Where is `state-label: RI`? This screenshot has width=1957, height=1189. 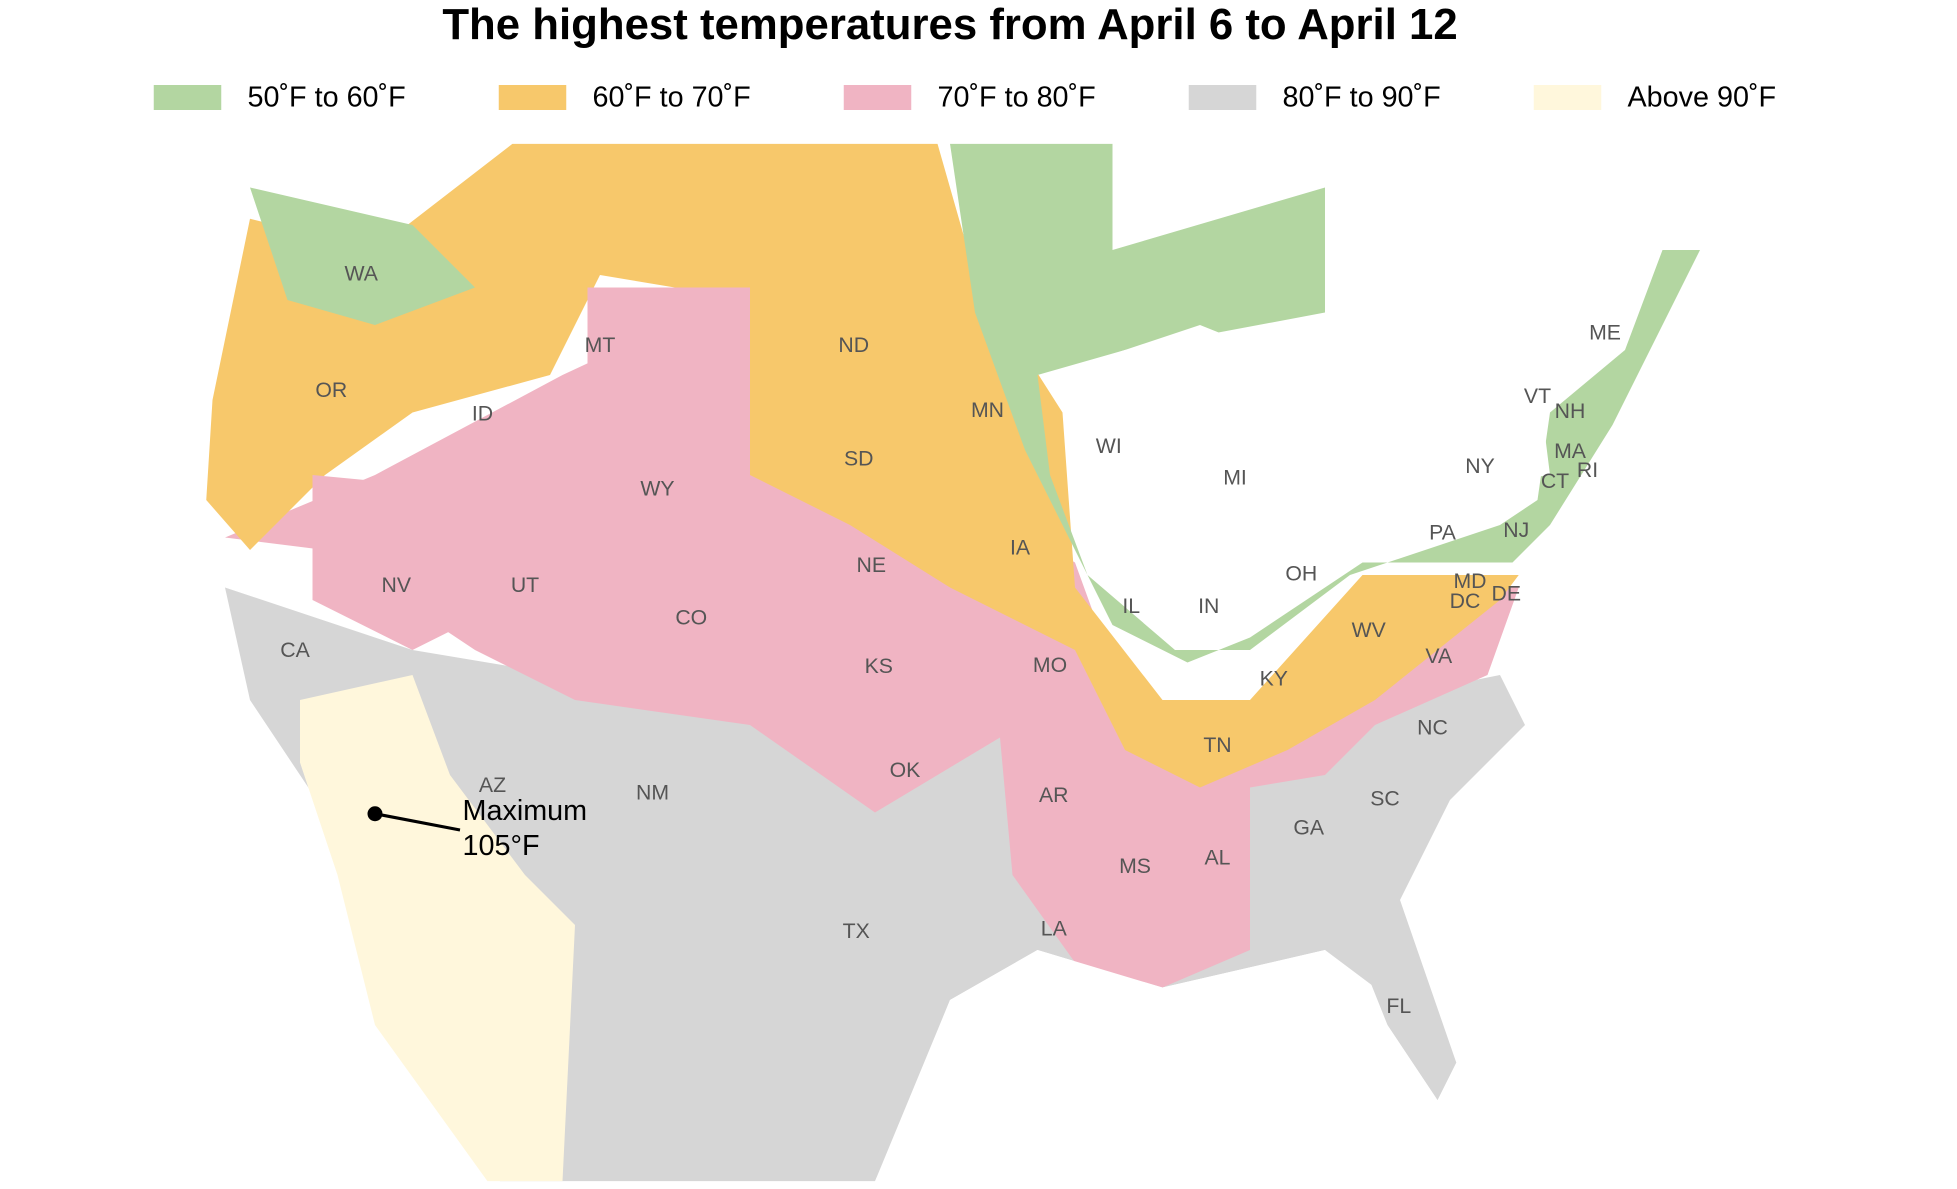
state-label: RI is located at coordinates (1587, 470).